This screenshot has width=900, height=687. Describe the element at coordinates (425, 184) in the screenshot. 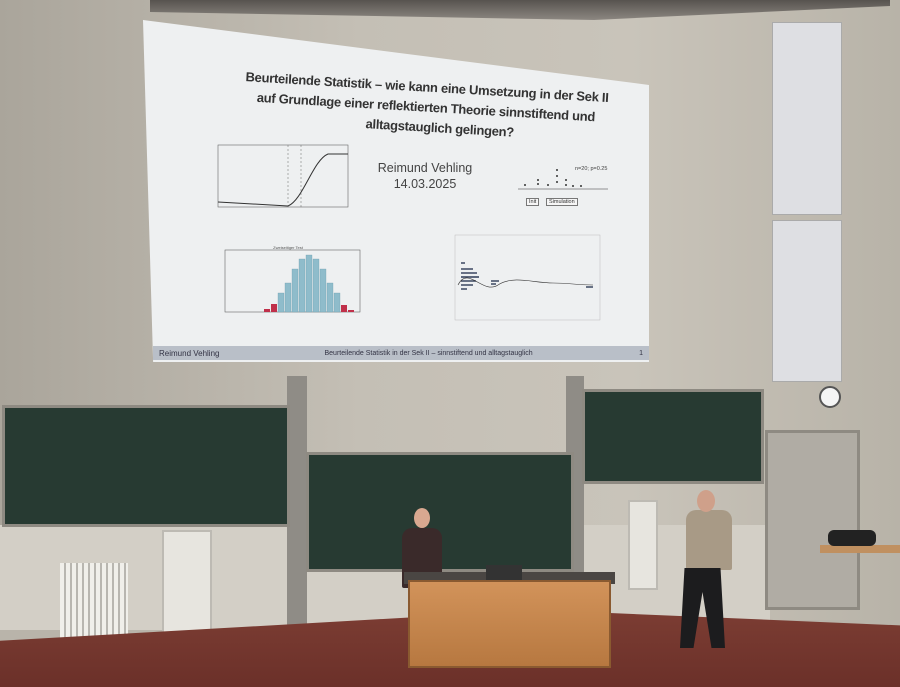

I see `presentation-date: 14.03.2025` at that location.